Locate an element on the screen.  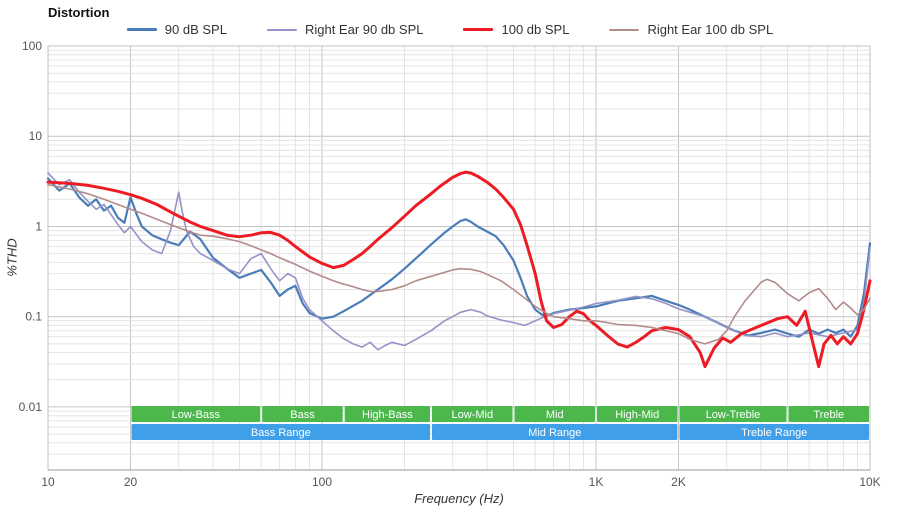
sub-band-label: Mid is located at coordinates (555, 415).